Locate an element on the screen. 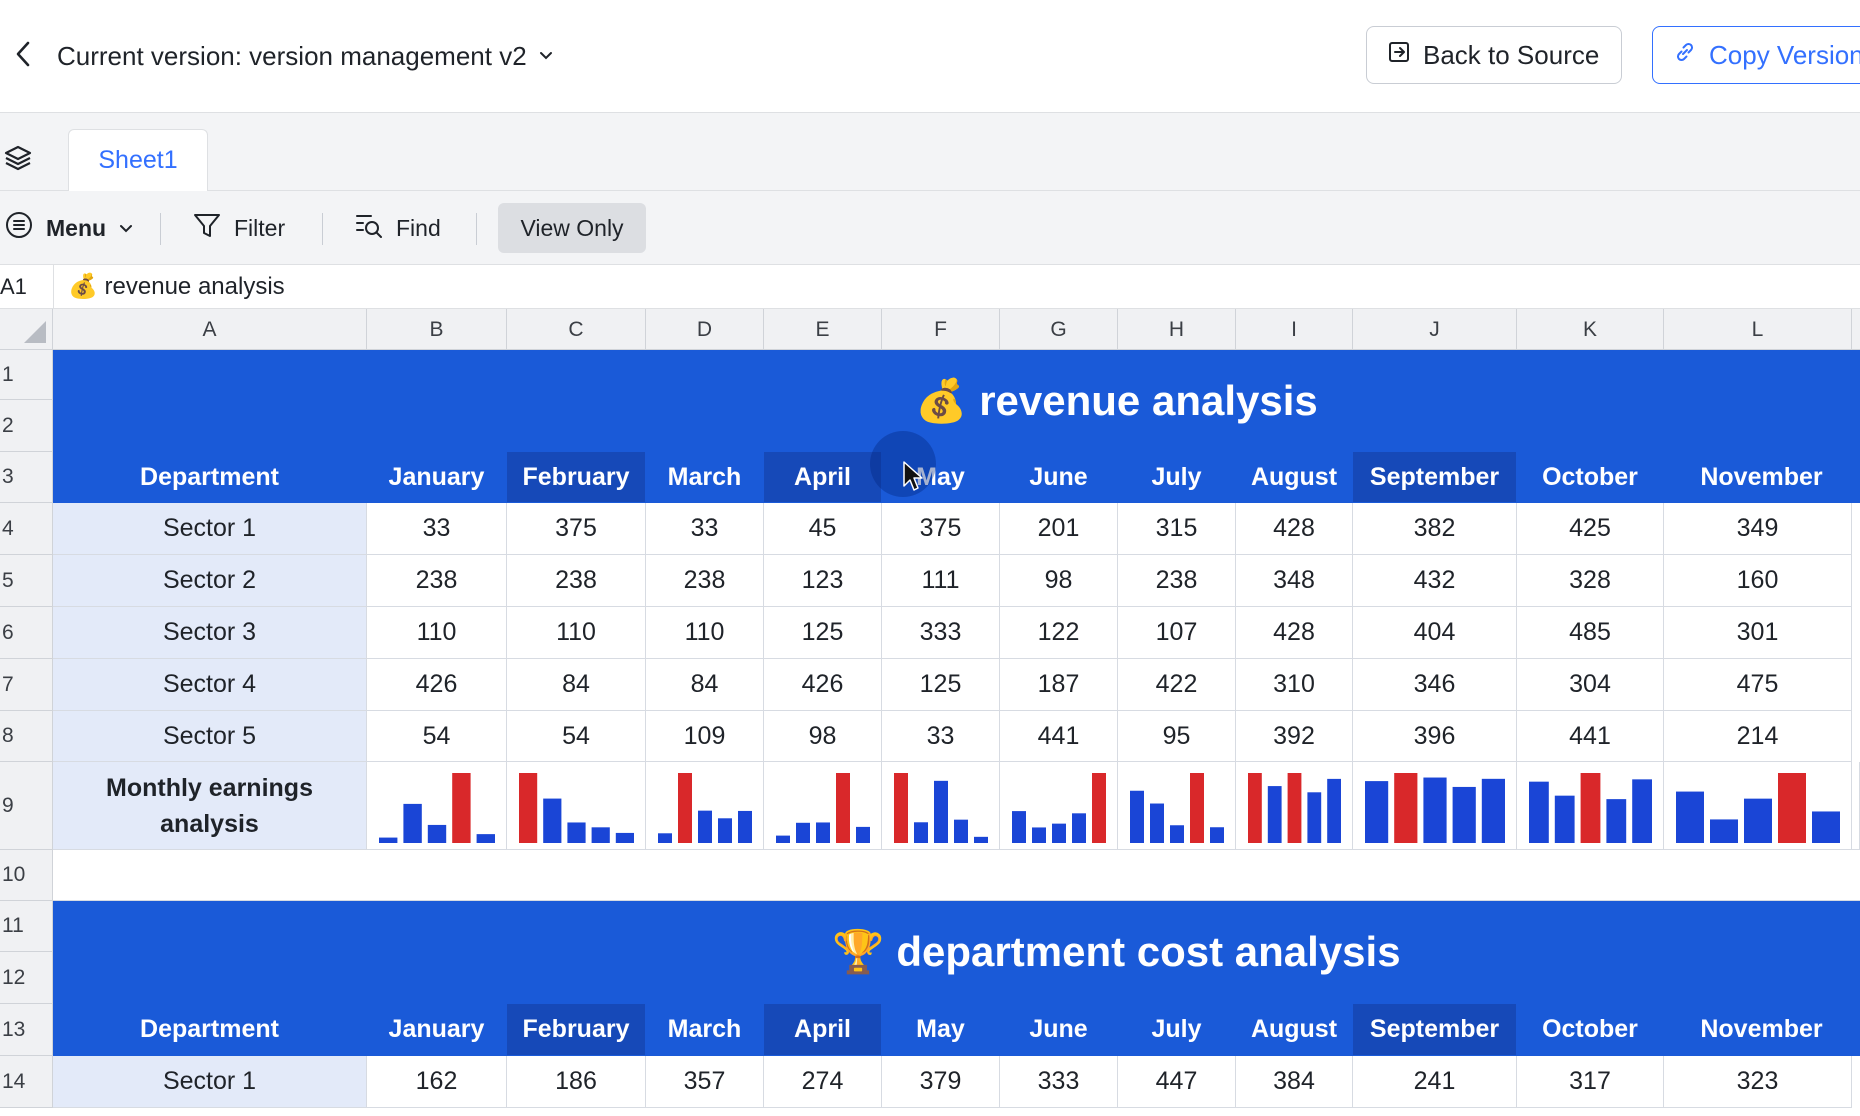 The image size is (1860, 1116). column-header-a: A is located at coordinates (210, 329).